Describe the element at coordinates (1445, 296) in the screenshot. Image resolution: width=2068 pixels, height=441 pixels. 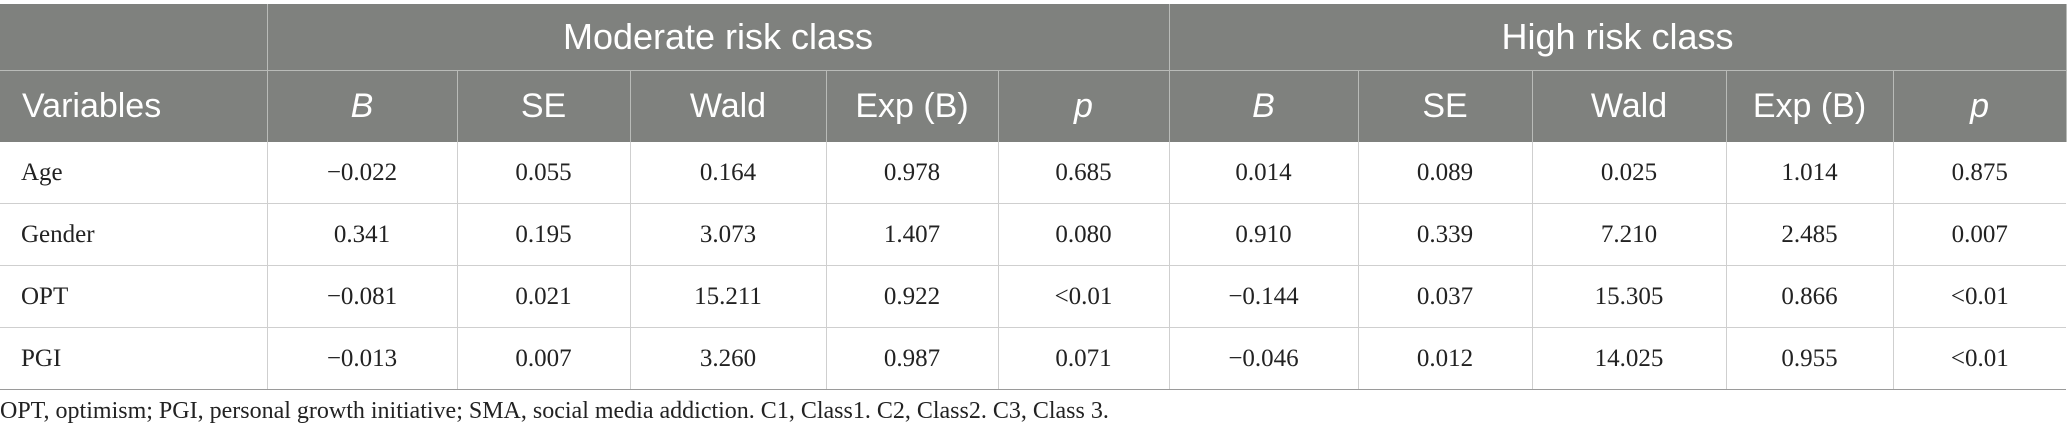
I see `high-se-cell: 0.037` at that location.